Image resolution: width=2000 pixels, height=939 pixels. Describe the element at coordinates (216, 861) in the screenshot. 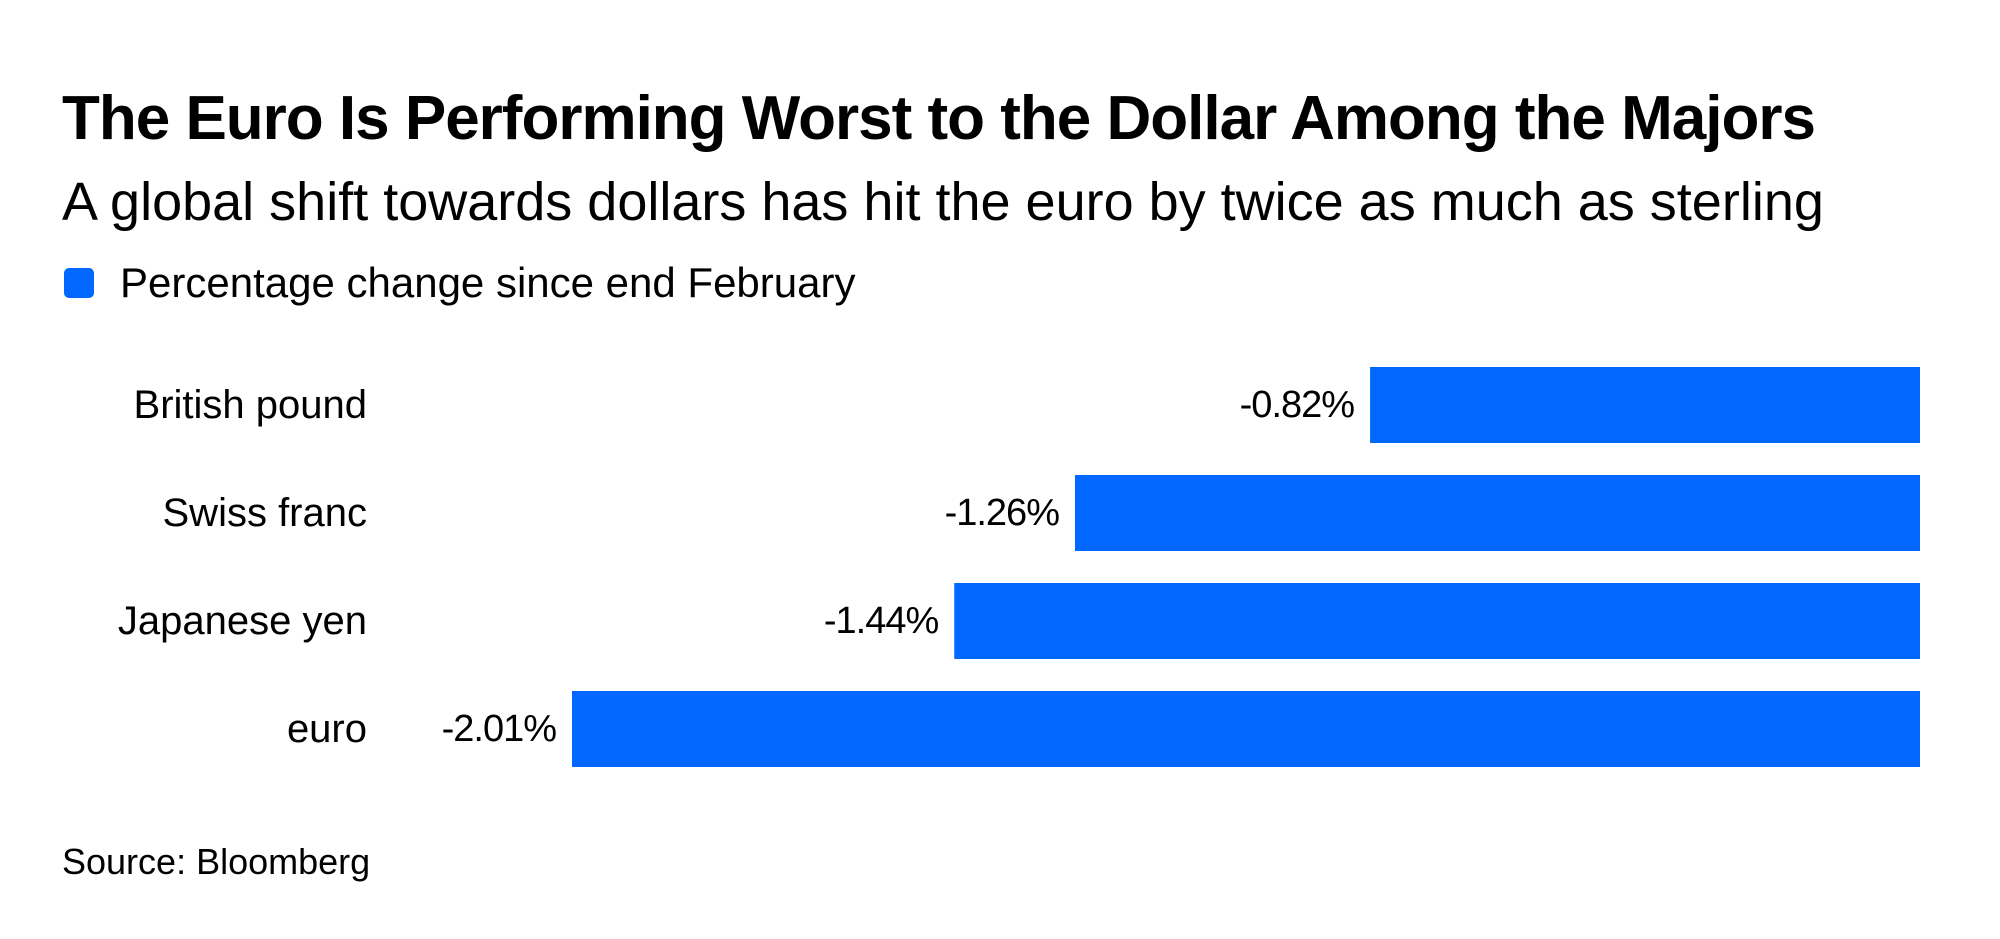

I see `source-note: Source: Bloomberg` at that location.